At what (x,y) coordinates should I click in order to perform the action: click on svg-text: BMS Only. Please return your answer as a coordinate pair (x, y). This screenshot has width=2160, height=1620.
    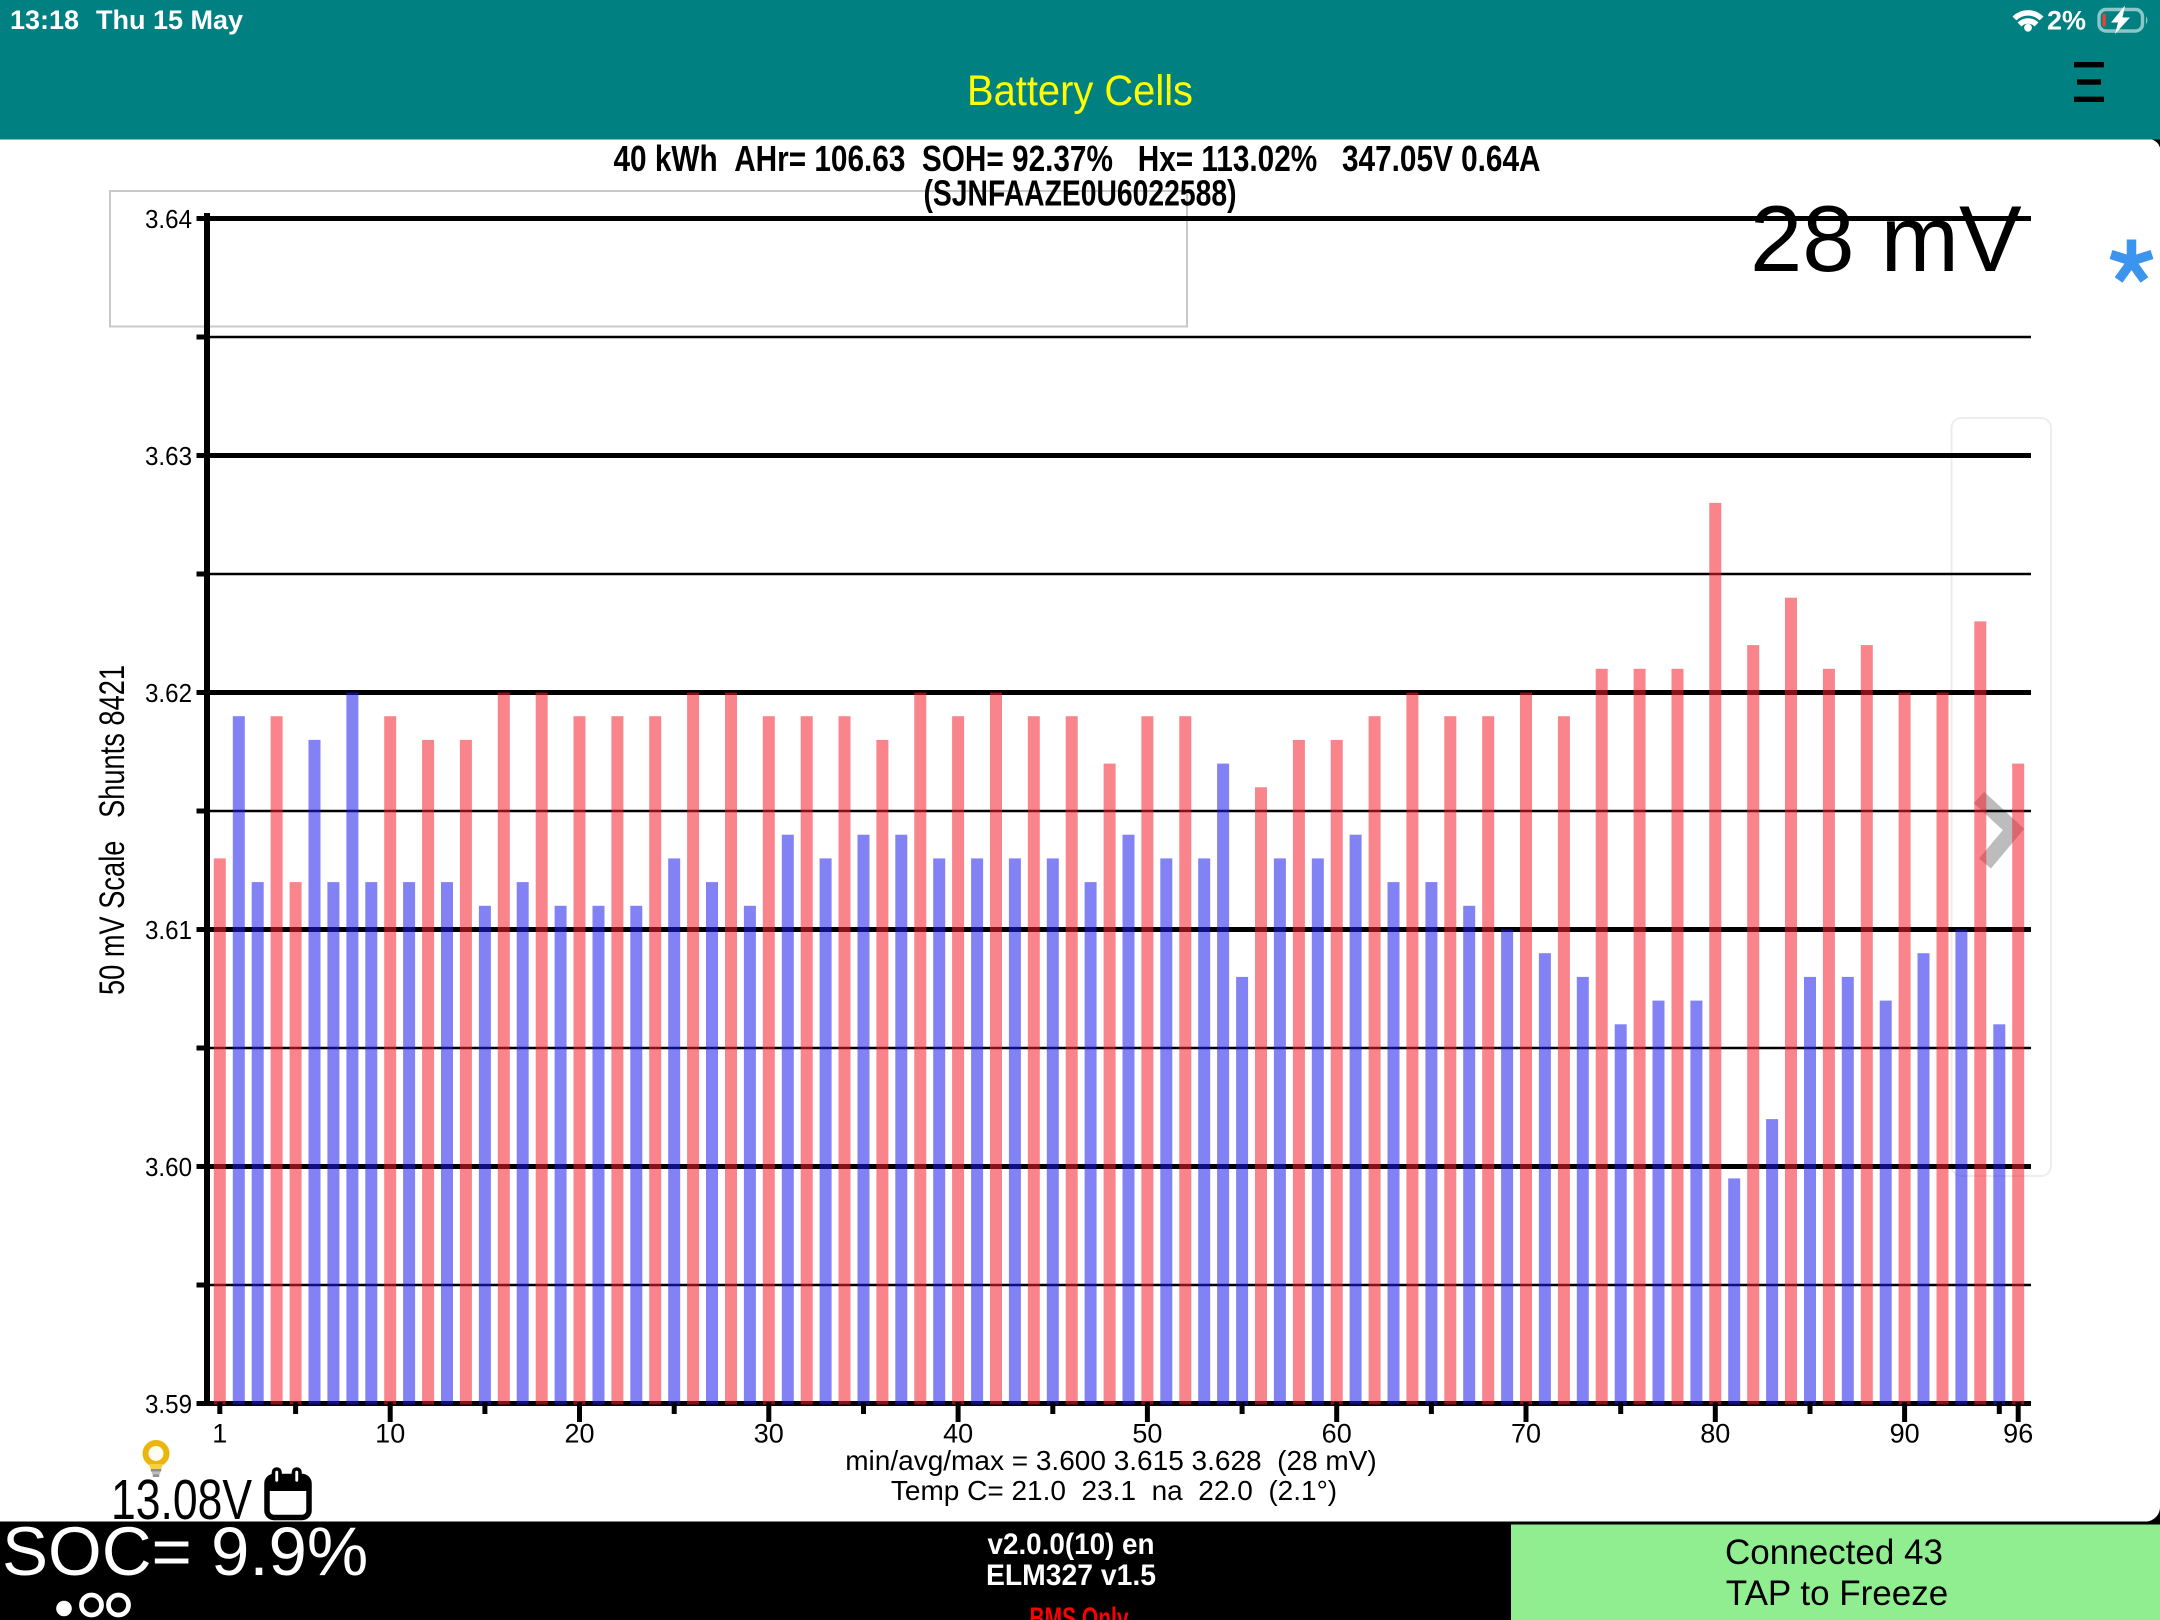
    Looking at the image, I should click on (1079, 1611).